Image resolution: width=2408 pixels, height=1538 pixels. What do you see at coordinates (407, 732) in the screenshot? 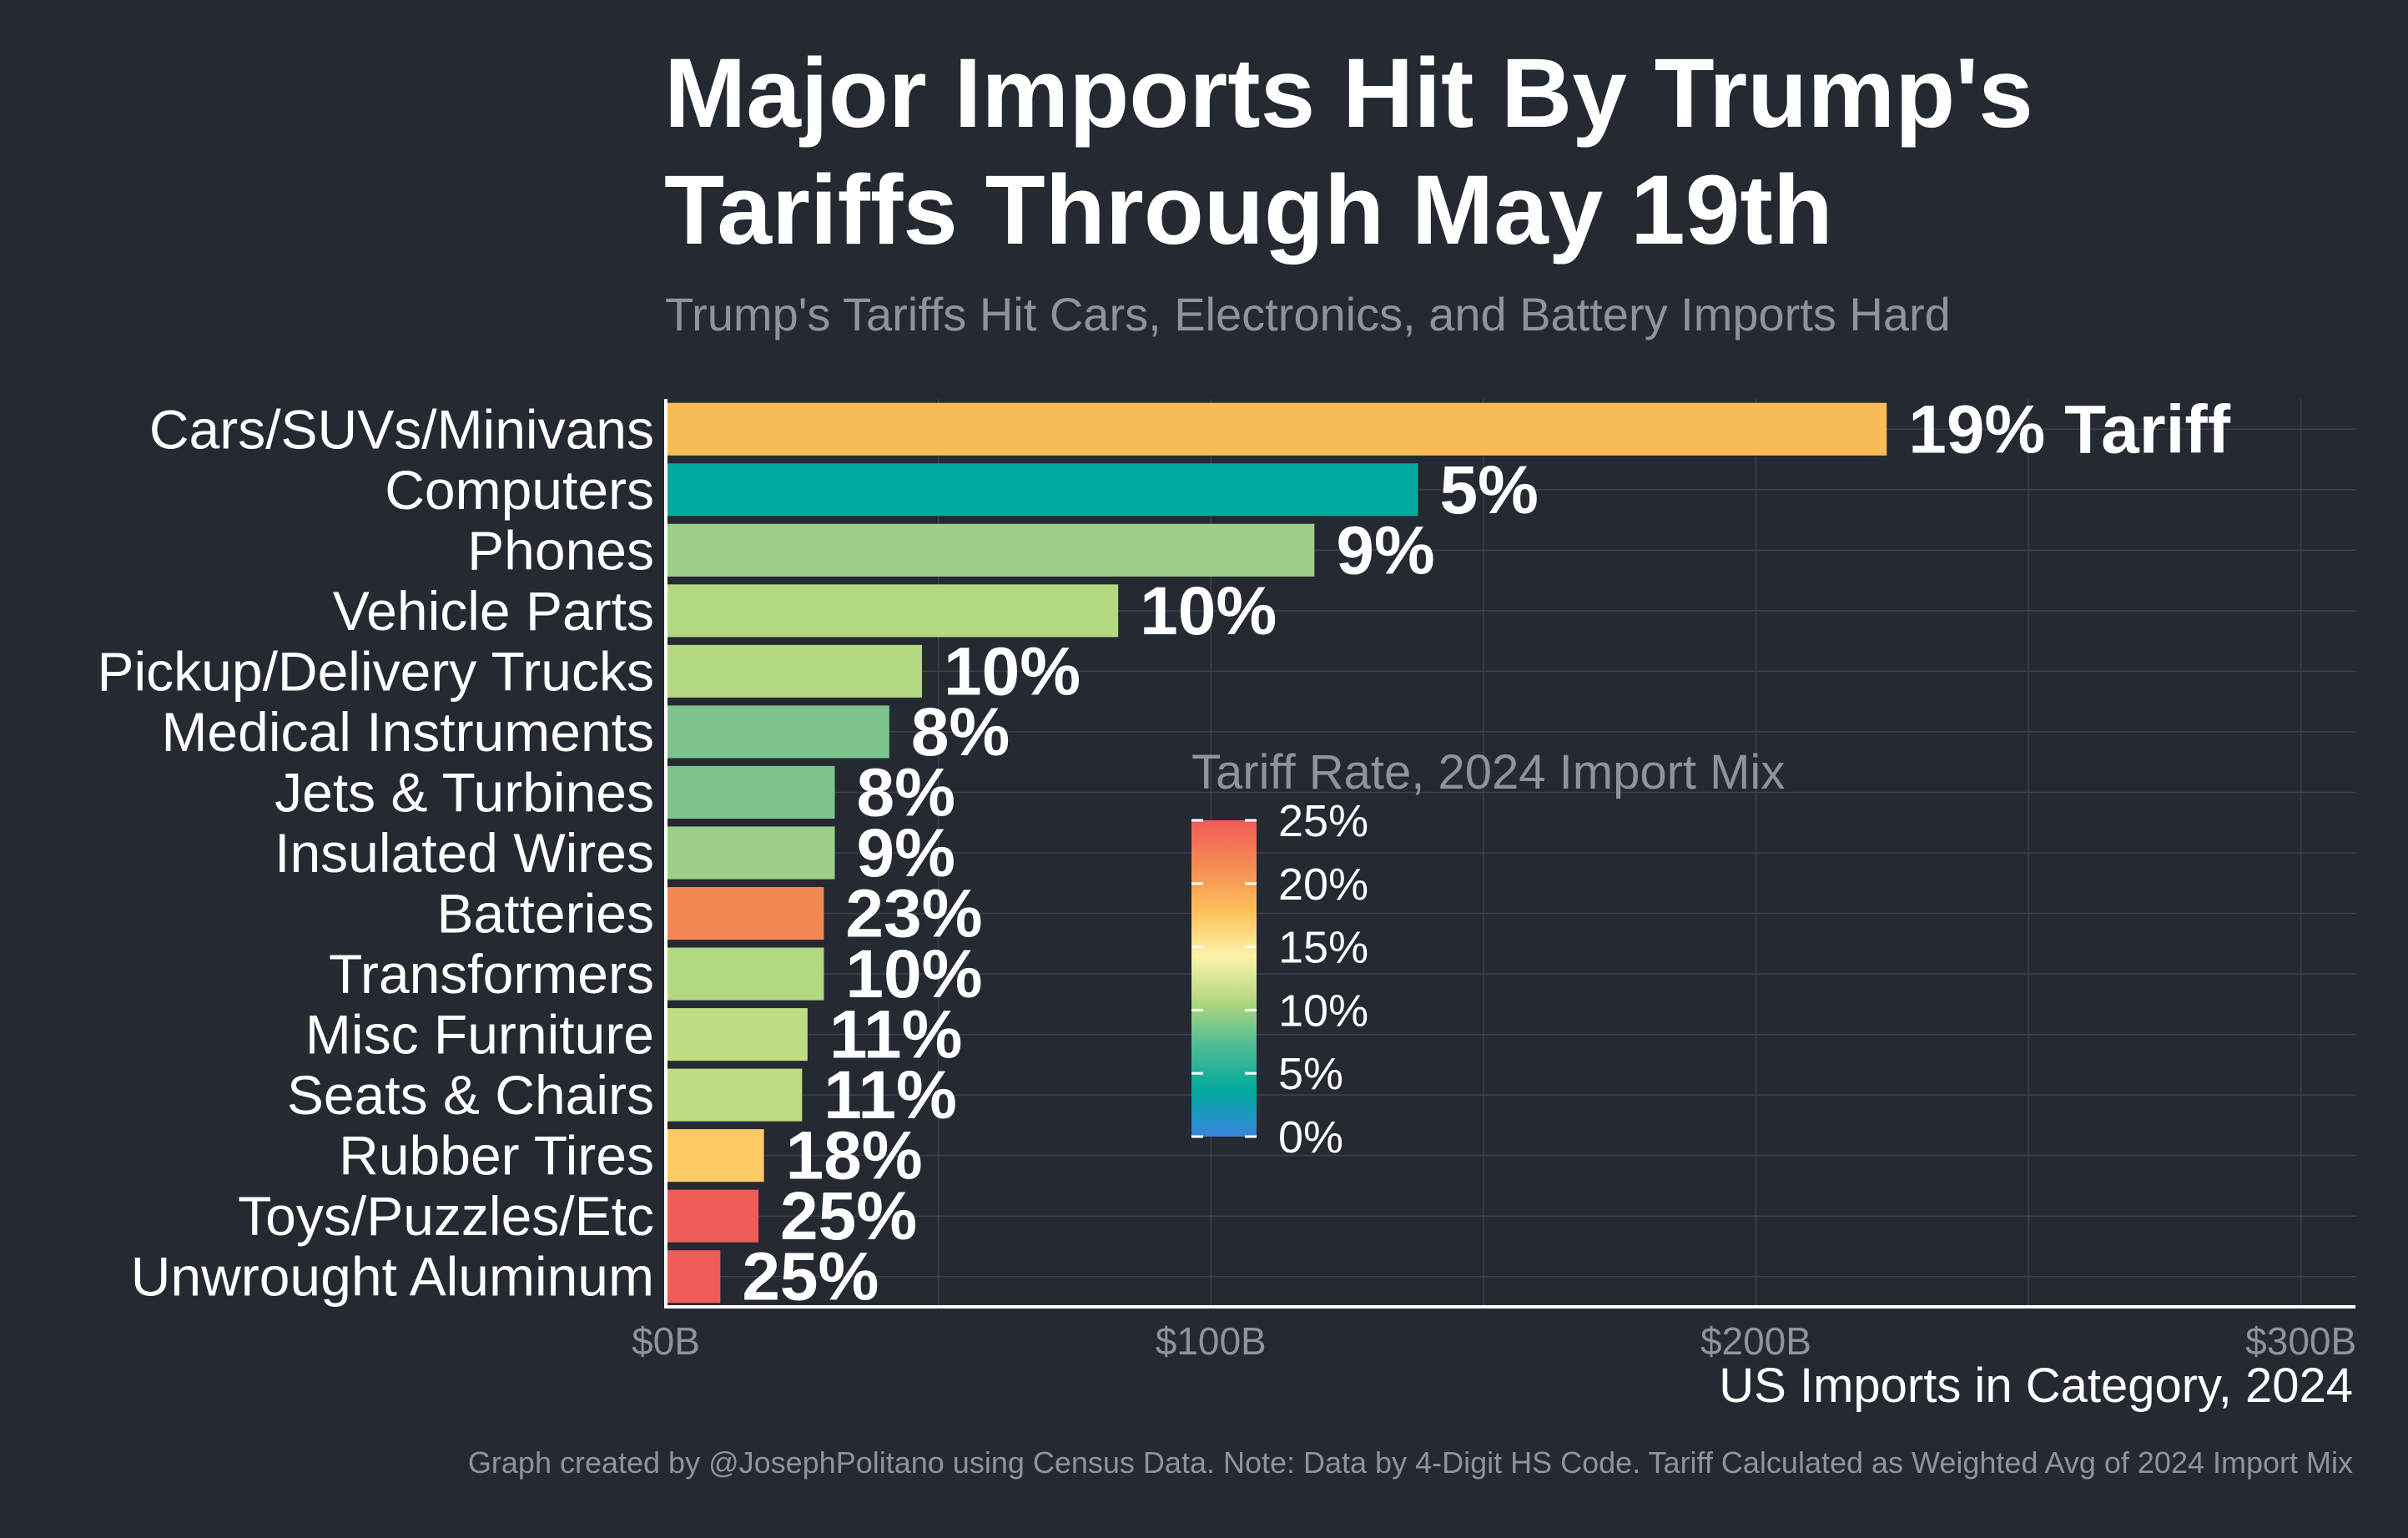
I see `category-label: Medical Instruments` at bounding box center [407, 732].